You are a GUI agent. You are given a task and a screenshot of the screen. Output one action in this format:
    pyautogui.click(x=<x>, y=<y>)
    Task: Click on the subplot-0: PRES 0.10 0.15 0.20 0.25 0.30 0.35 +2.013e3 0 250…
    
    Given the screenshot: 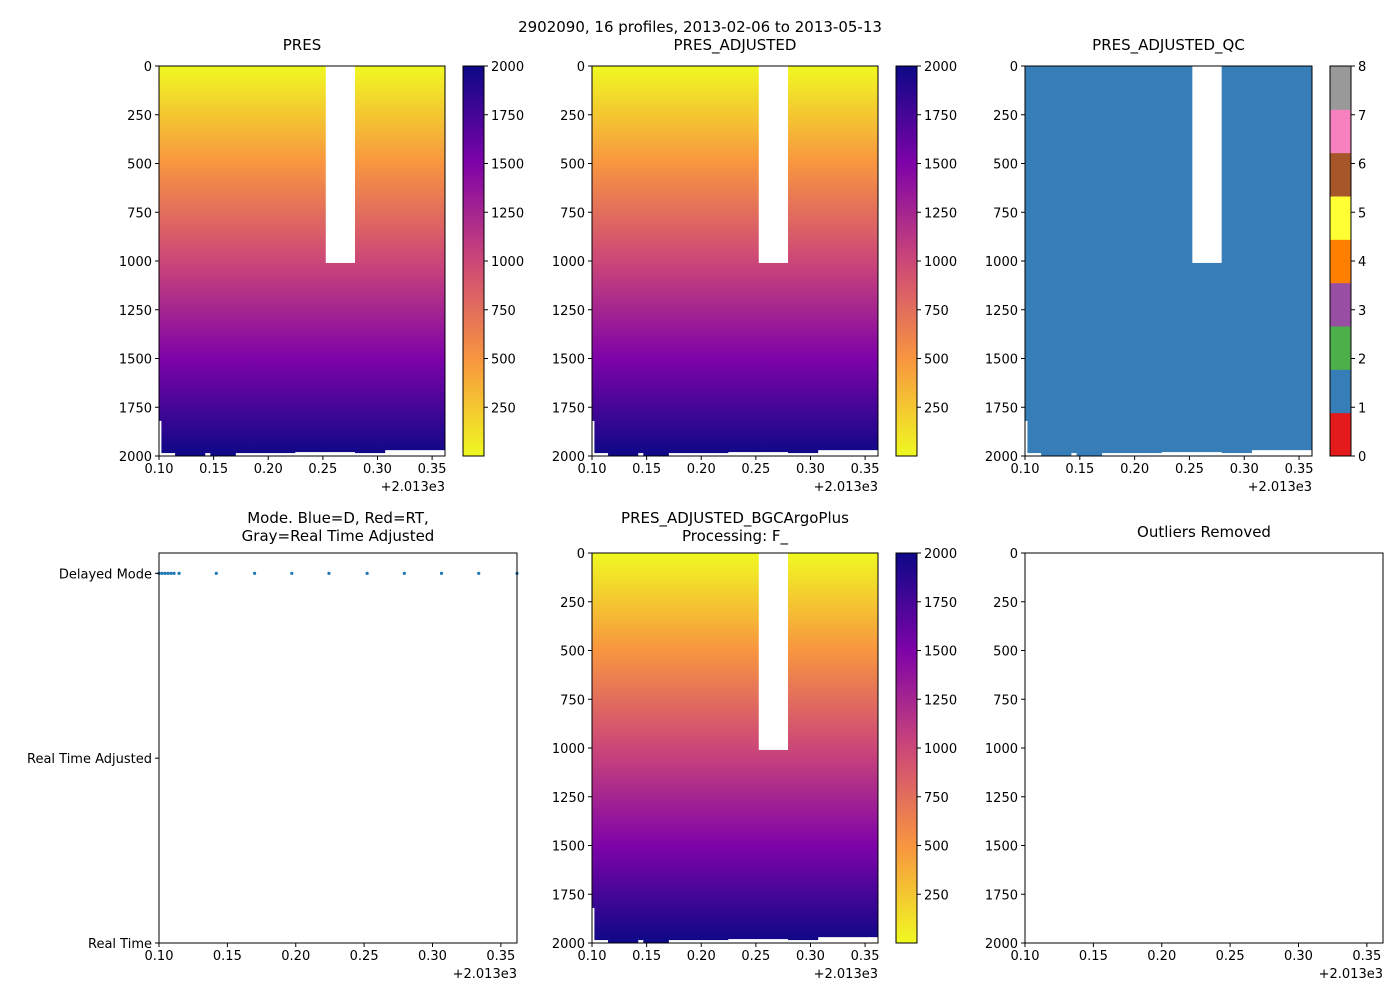 What is the action you would take?
    pyautogui.click(x=321, y=265)
    